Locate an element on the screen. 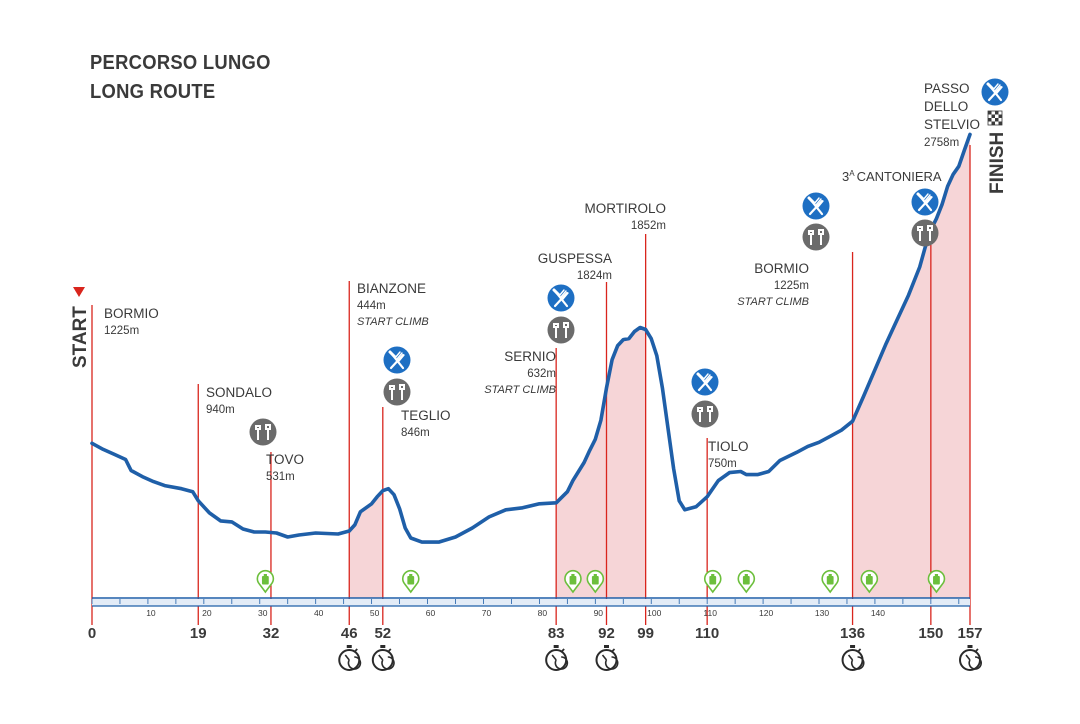 The width and height of the screenshot is (1080, 724). axis-major-label-km-157: 157 is located at coordinates (969, 633).